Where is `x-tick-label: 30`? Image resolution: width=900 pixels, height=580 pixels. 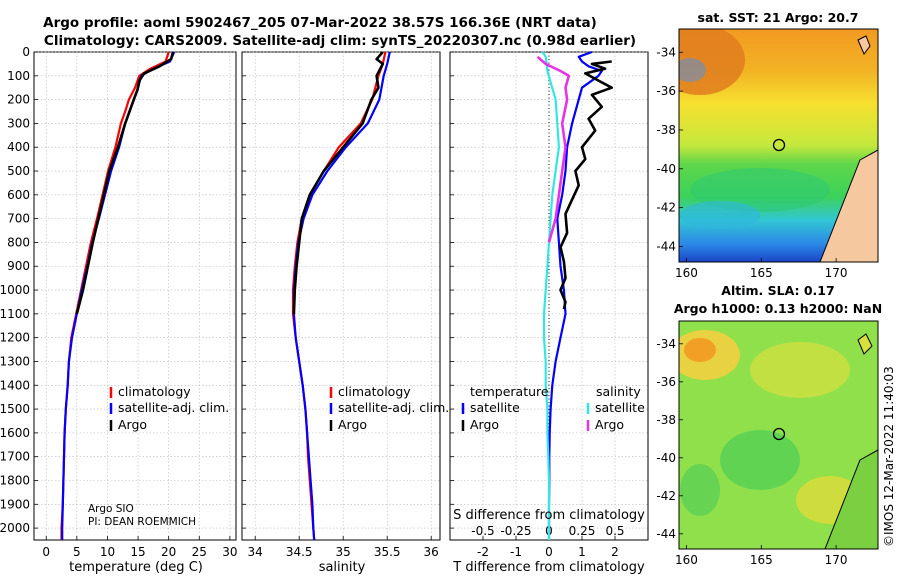 x-tick-label: 30 is located at coordinates (229, 552).